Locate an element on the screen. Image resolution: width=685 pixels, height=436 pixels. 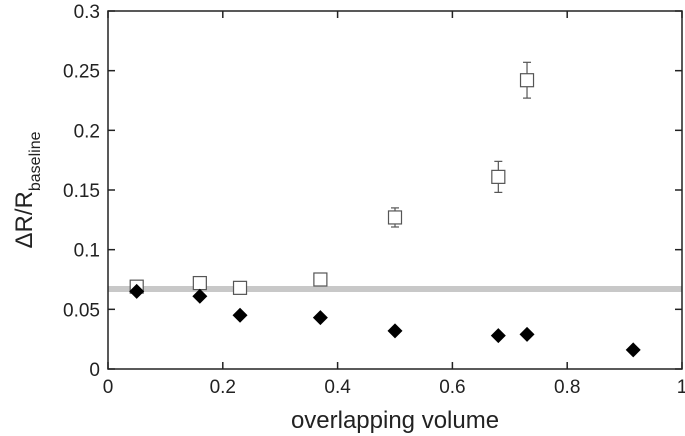
y-tick-label: 0.15 is located at coordinates (81, 191).